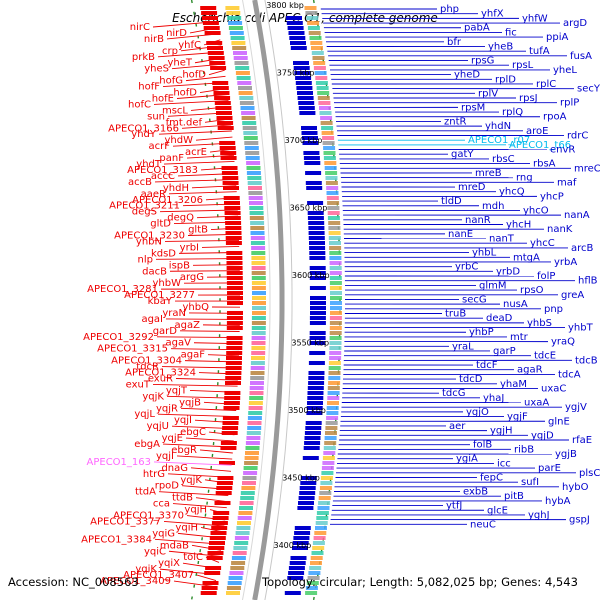 This screenshot has width=600, height=600. What do you see at coordinates (488, 173) in the screenshot?
I see `gene-label-right: mreB` at bounding box center [488, 173].